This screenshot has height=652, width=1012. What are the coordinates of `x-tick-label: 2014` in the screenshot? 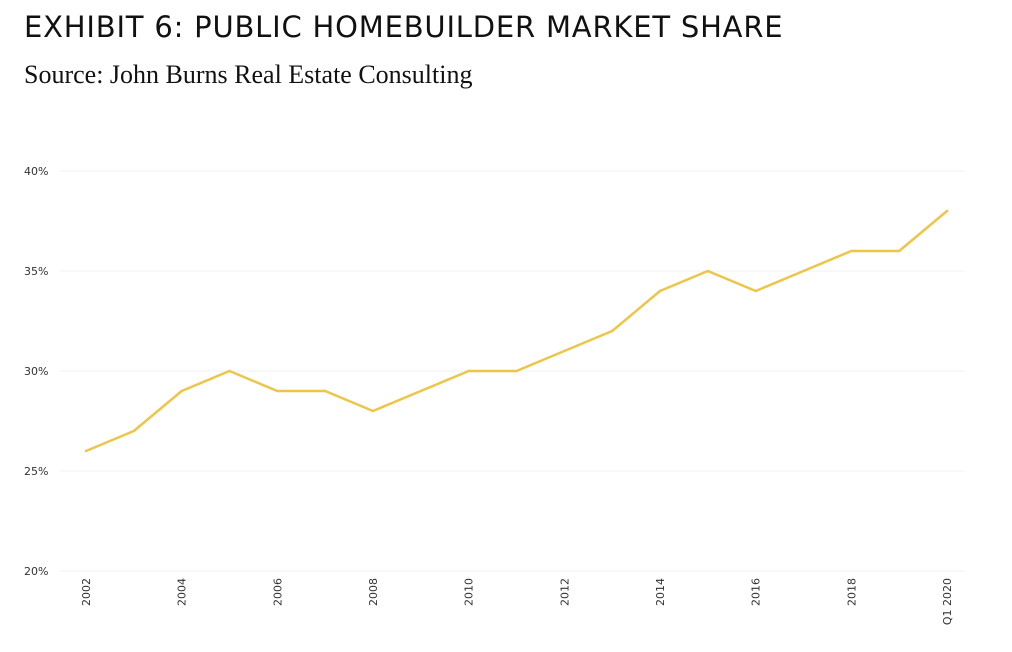 It's located at (660, 592).